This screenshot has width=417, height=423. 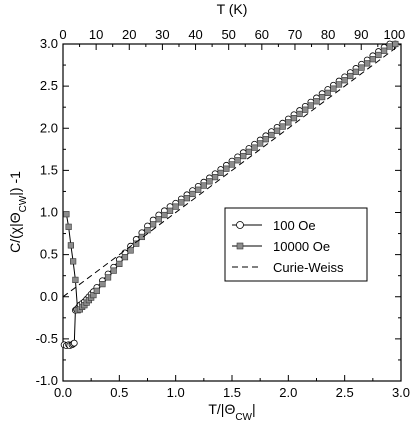 I want to click on top-tick-label: 90, so click(x=361, y=34).